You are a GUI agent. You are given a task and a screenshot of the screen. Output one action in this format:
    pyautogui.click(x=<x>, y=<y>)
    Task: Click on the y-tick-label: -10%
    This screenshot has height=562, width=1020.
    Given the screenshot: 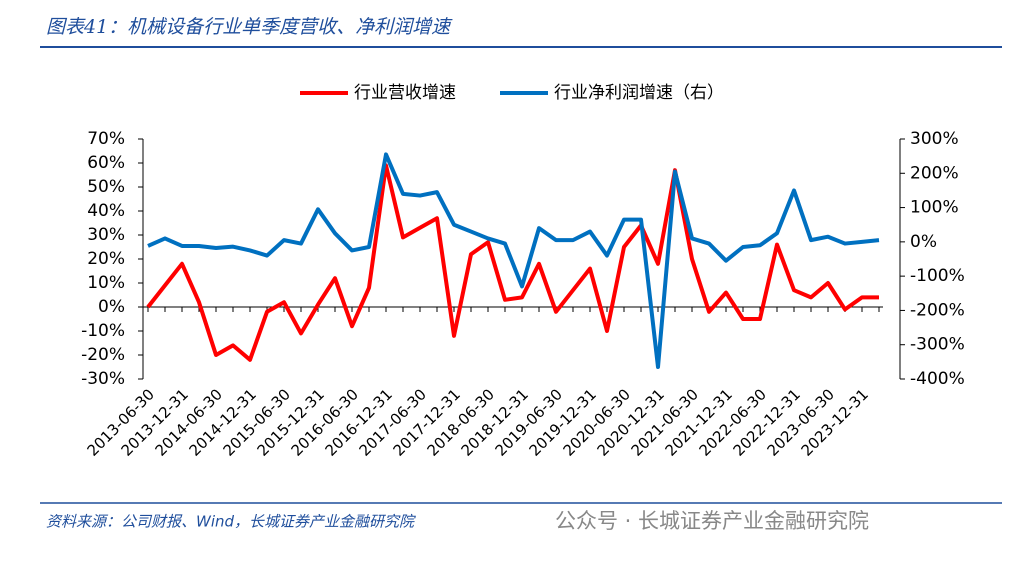 What is the action you would take?
    pyautogui.click(x=103, y=331)
    